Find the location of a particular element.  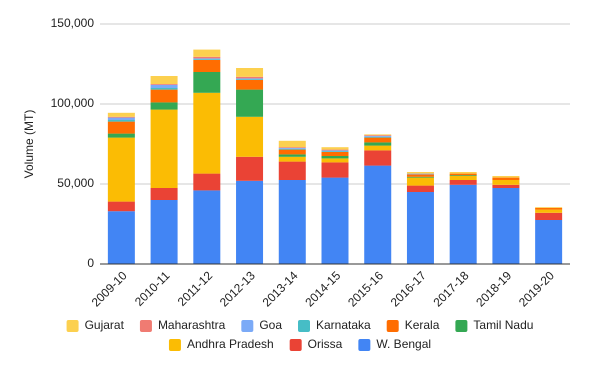

x-tick-label: 2012-13 is located at coordinates (237, 288).